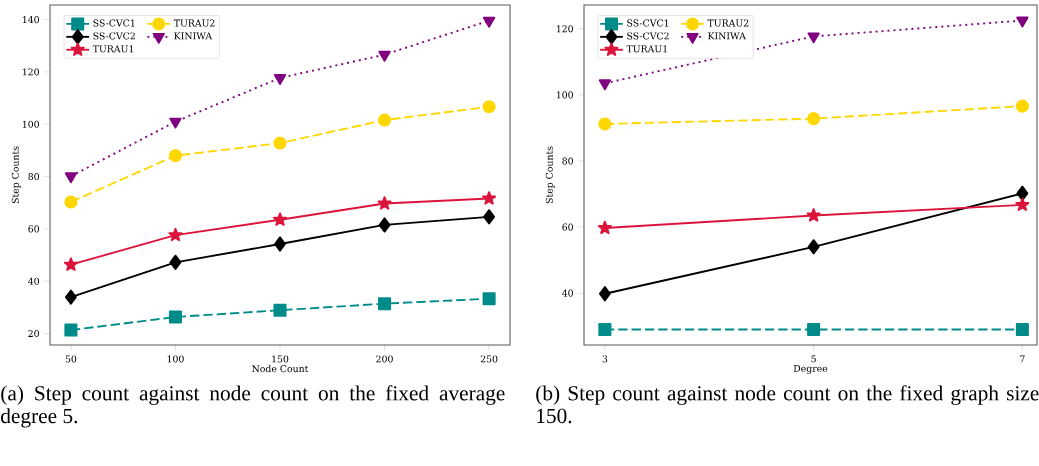  What do you see at coordinates (489, 359) in the screenshot?
I see `x-tick-label: 250` at bounding box center [489, 359].